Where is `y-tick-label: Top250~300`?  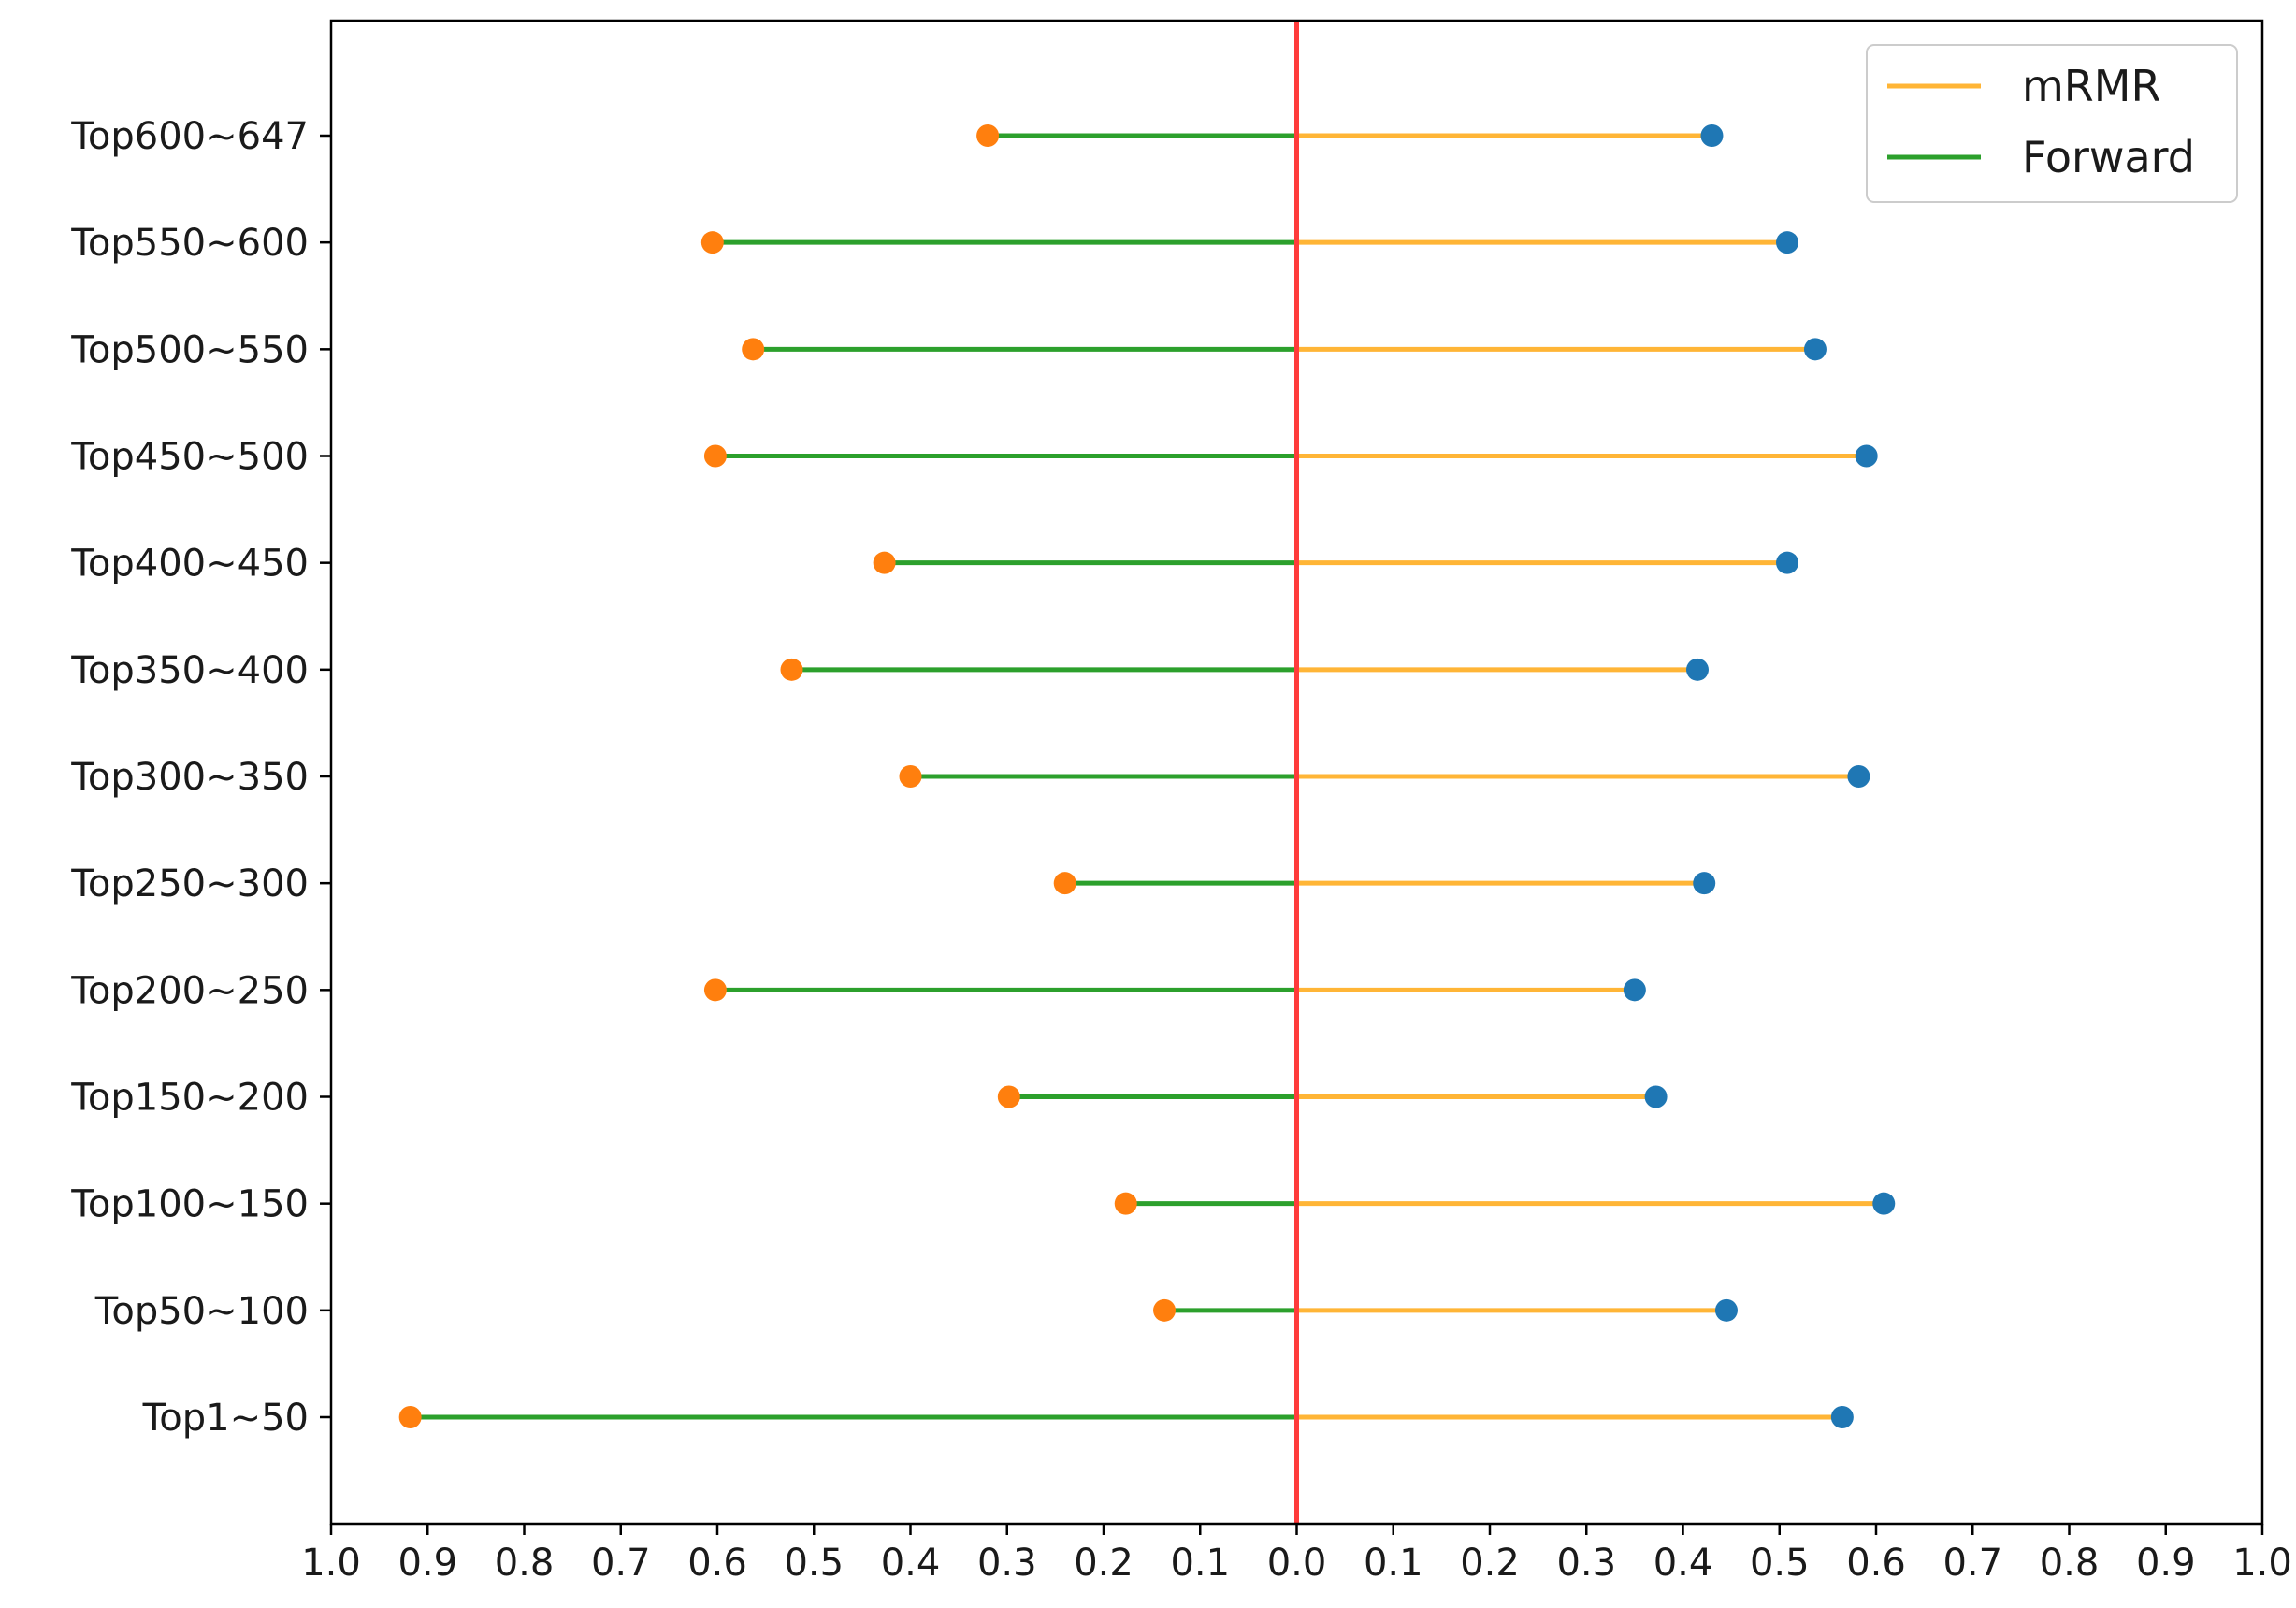
y-tick-label: Top250~300 is located at coordinates (189, 883).